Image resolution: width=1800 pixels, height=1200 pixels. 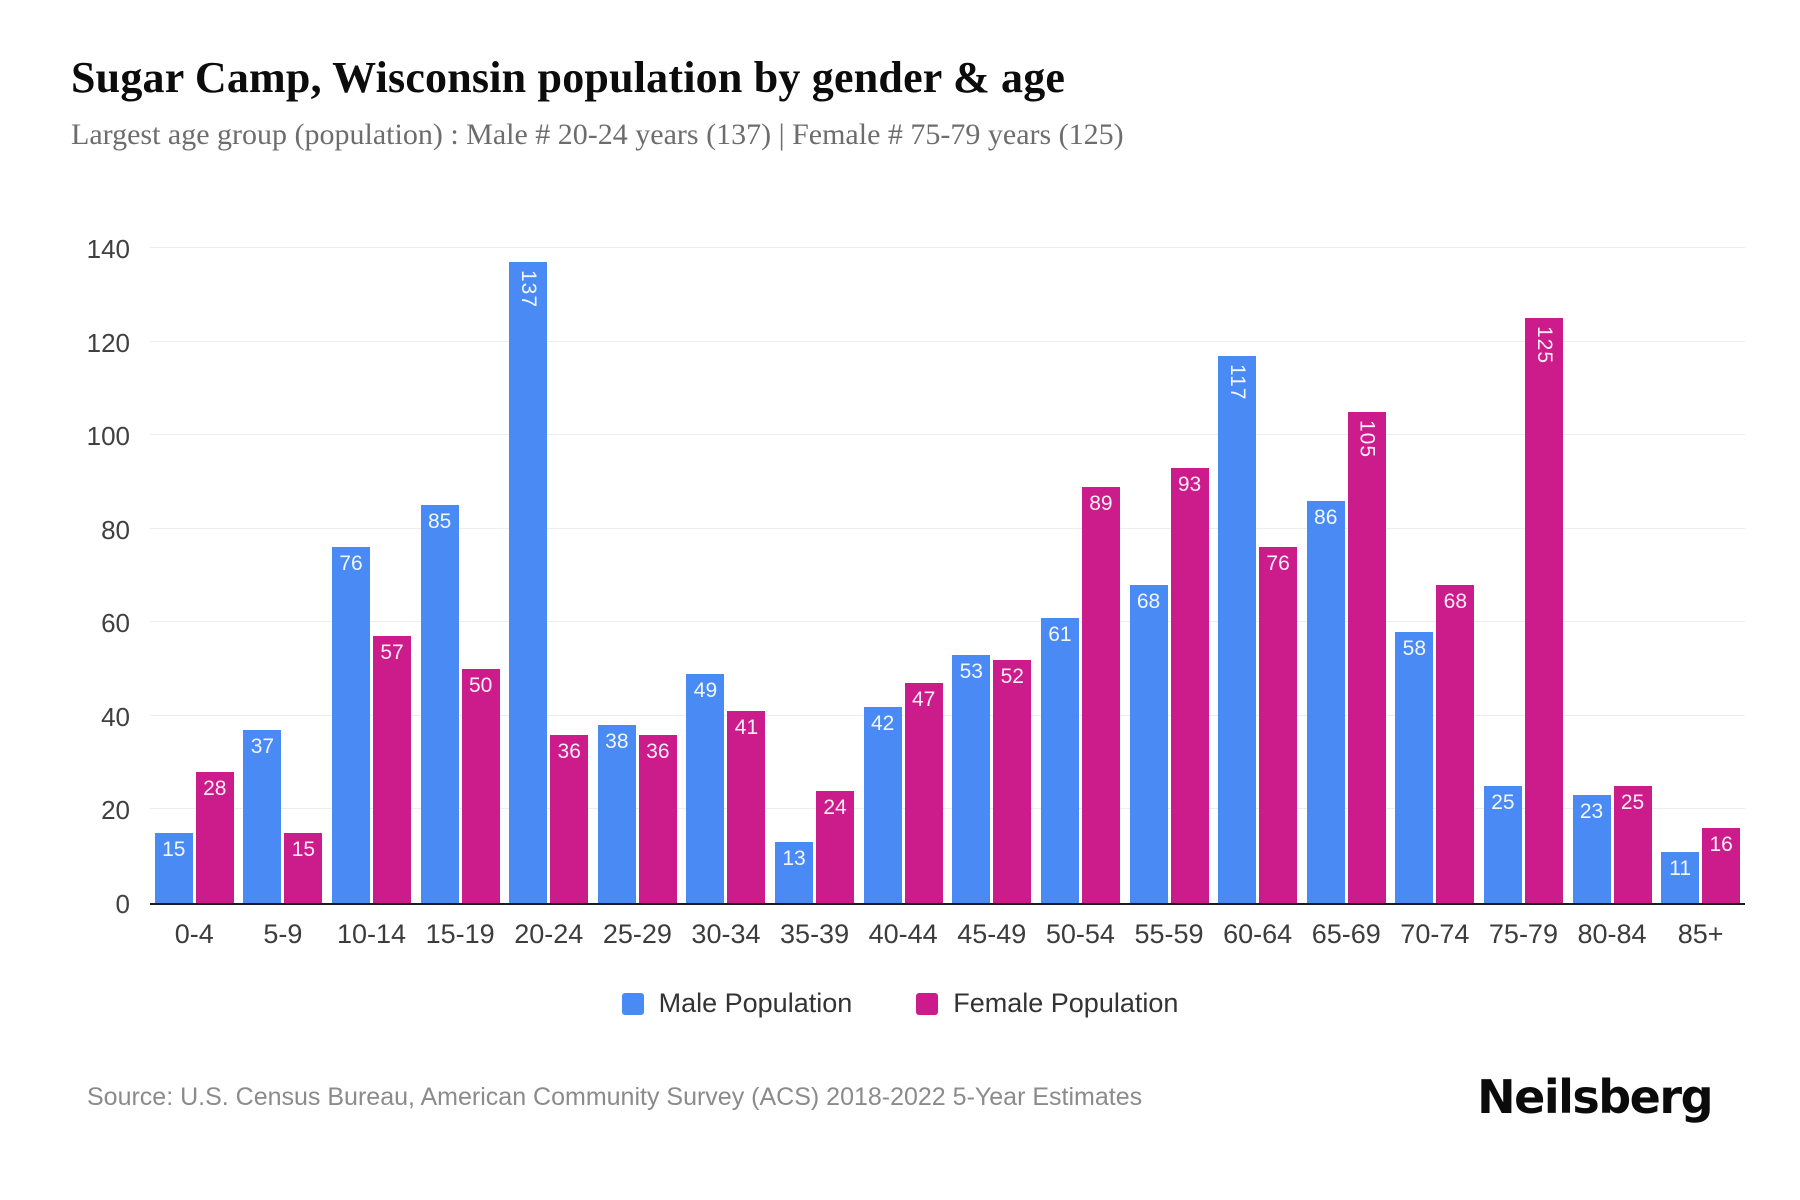 What do you see at coordinates (548, 575) in the screenshot?
I see `bar-group-20-24: 137 36` at bounding box center [548, 575].